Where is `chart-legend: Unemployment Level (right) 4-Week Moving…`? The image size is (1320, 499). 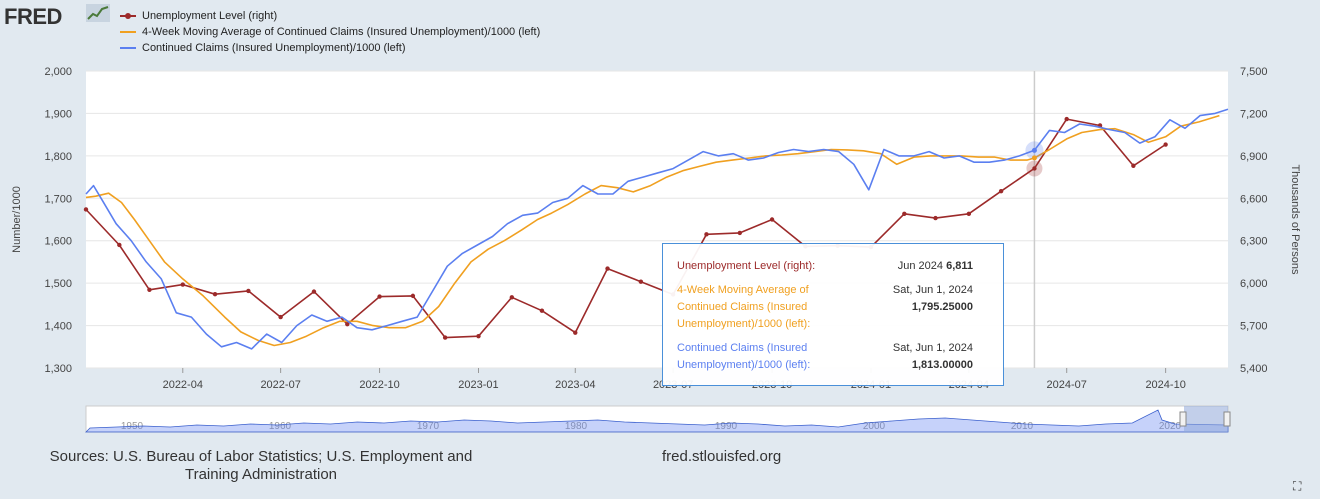
chart-legend: Unemployment Level (right) 4-Week Moving… is located at coordinates (330, 32).